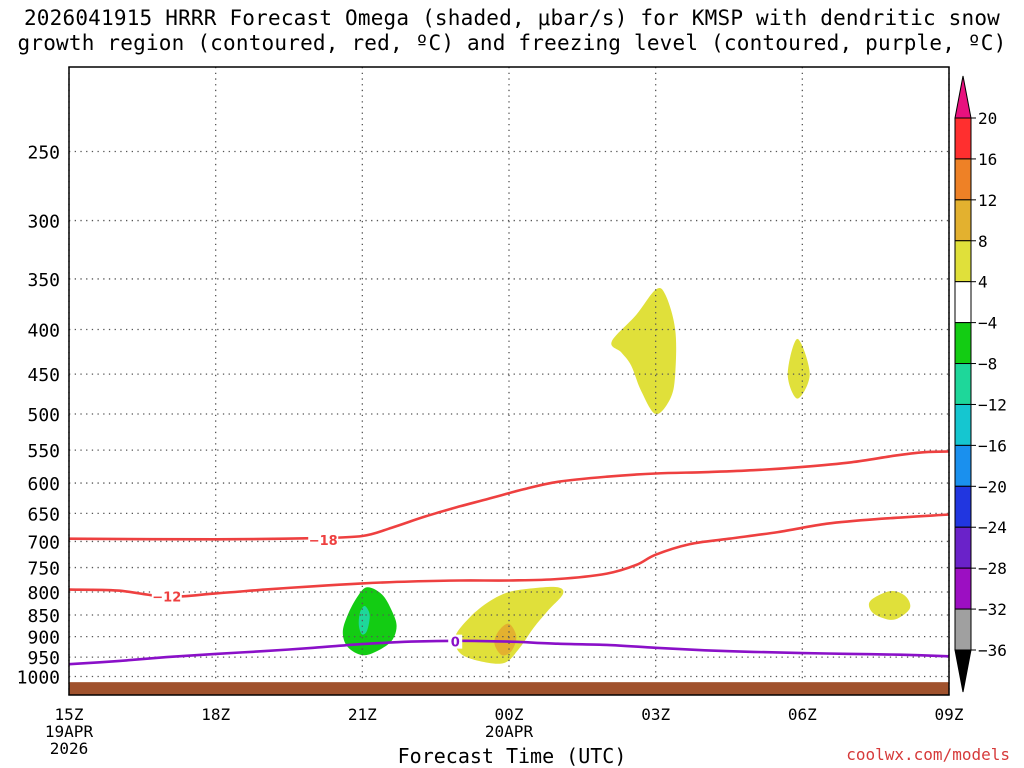 Image resolution: width=1024 pixels, height=768 pixels. Describe the element at coordinates (43, 484) in the screenshot. I see `pressure-label-600: 600` at that location.